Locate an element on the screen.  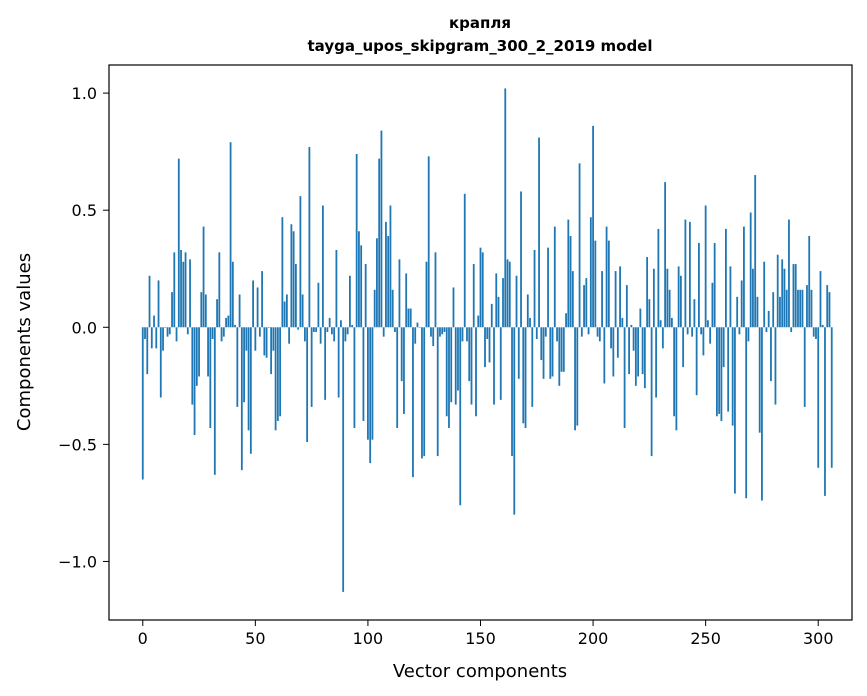
chart-subtitle: tayga_upos_skipgram_300_2_2019 model is located at coordinates (480, 46).